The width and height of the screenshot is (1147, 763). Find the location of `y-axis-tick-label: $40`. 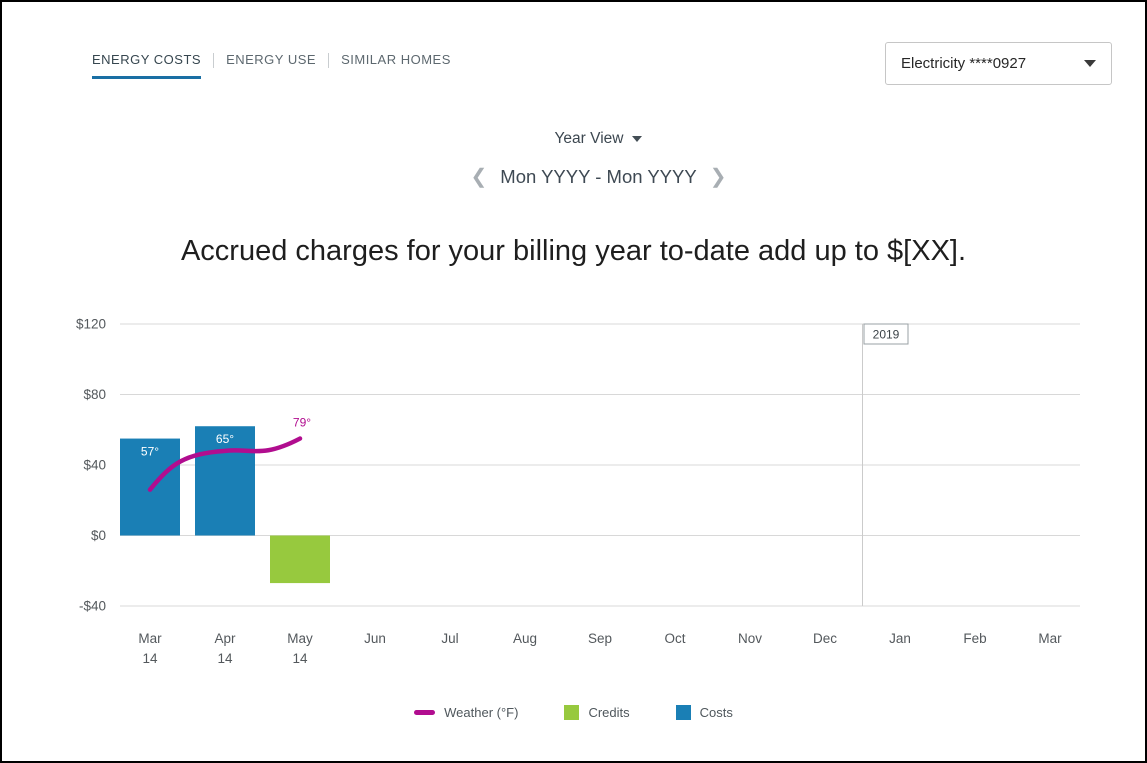

y-axis-tick-label: $40 is located at coordinates (94, 465).